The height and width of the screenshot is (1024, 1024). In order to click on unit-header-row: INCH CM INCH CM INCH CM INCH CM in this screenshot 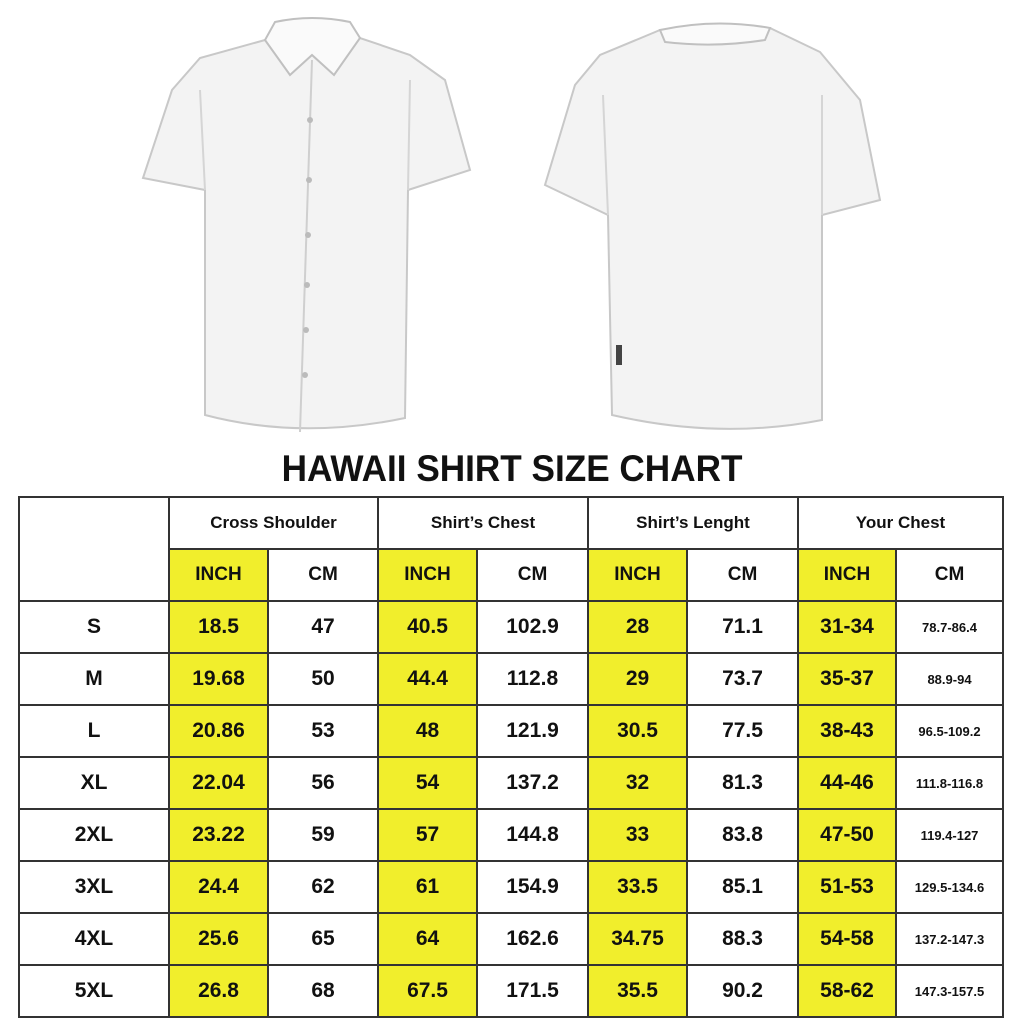, I will do `click(511, 575)`.